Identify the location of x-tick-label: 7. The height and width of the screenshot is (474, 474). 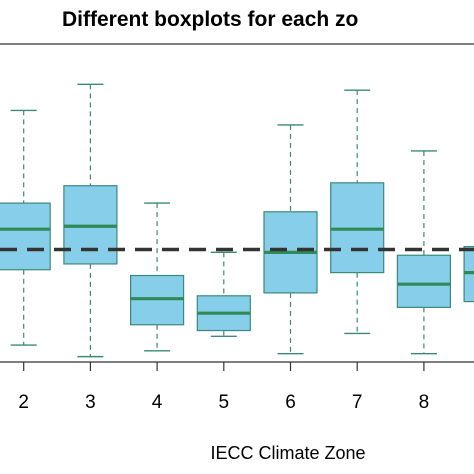
(357, 402).